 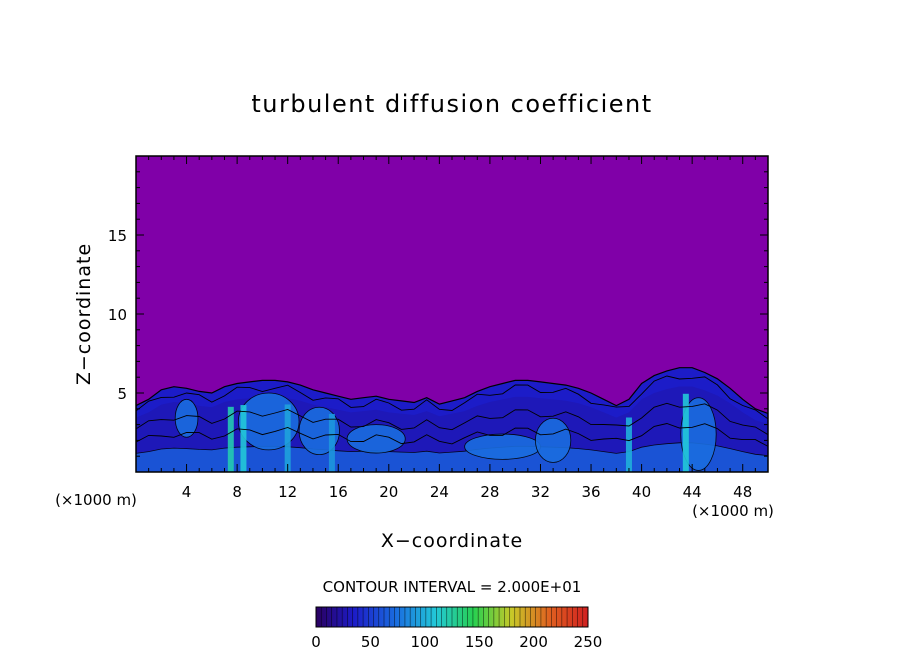 What do you see at coordinates (452, 617) in the screenshot?
I see `colorbar-divisions` at bounding box center [452, 617].